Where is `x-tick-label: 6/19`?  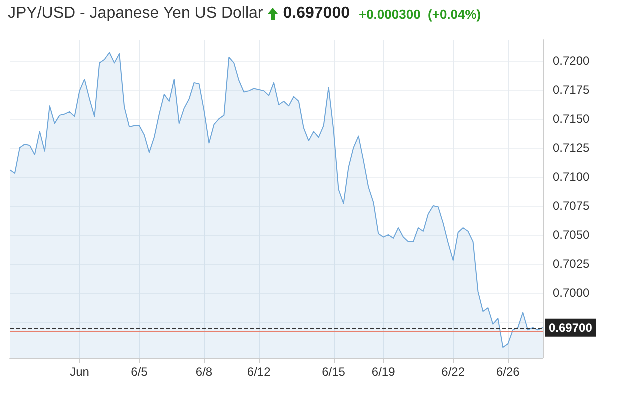
x-tick-label: 6/19 is located at coordinates (384, 372).